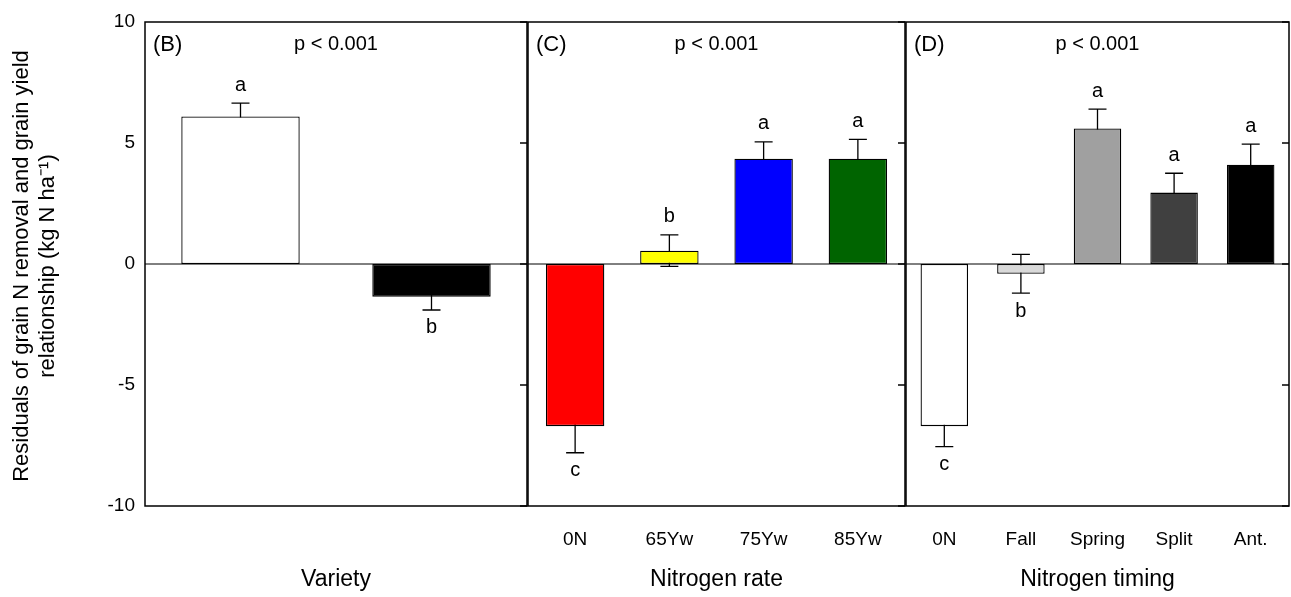 The width and height of the screenshot is (1291, 597). What do you see at coordinates (763, 538) in the screenshot?
I see `x-tick-label: 75Yw` at bounding box center [763, 538].